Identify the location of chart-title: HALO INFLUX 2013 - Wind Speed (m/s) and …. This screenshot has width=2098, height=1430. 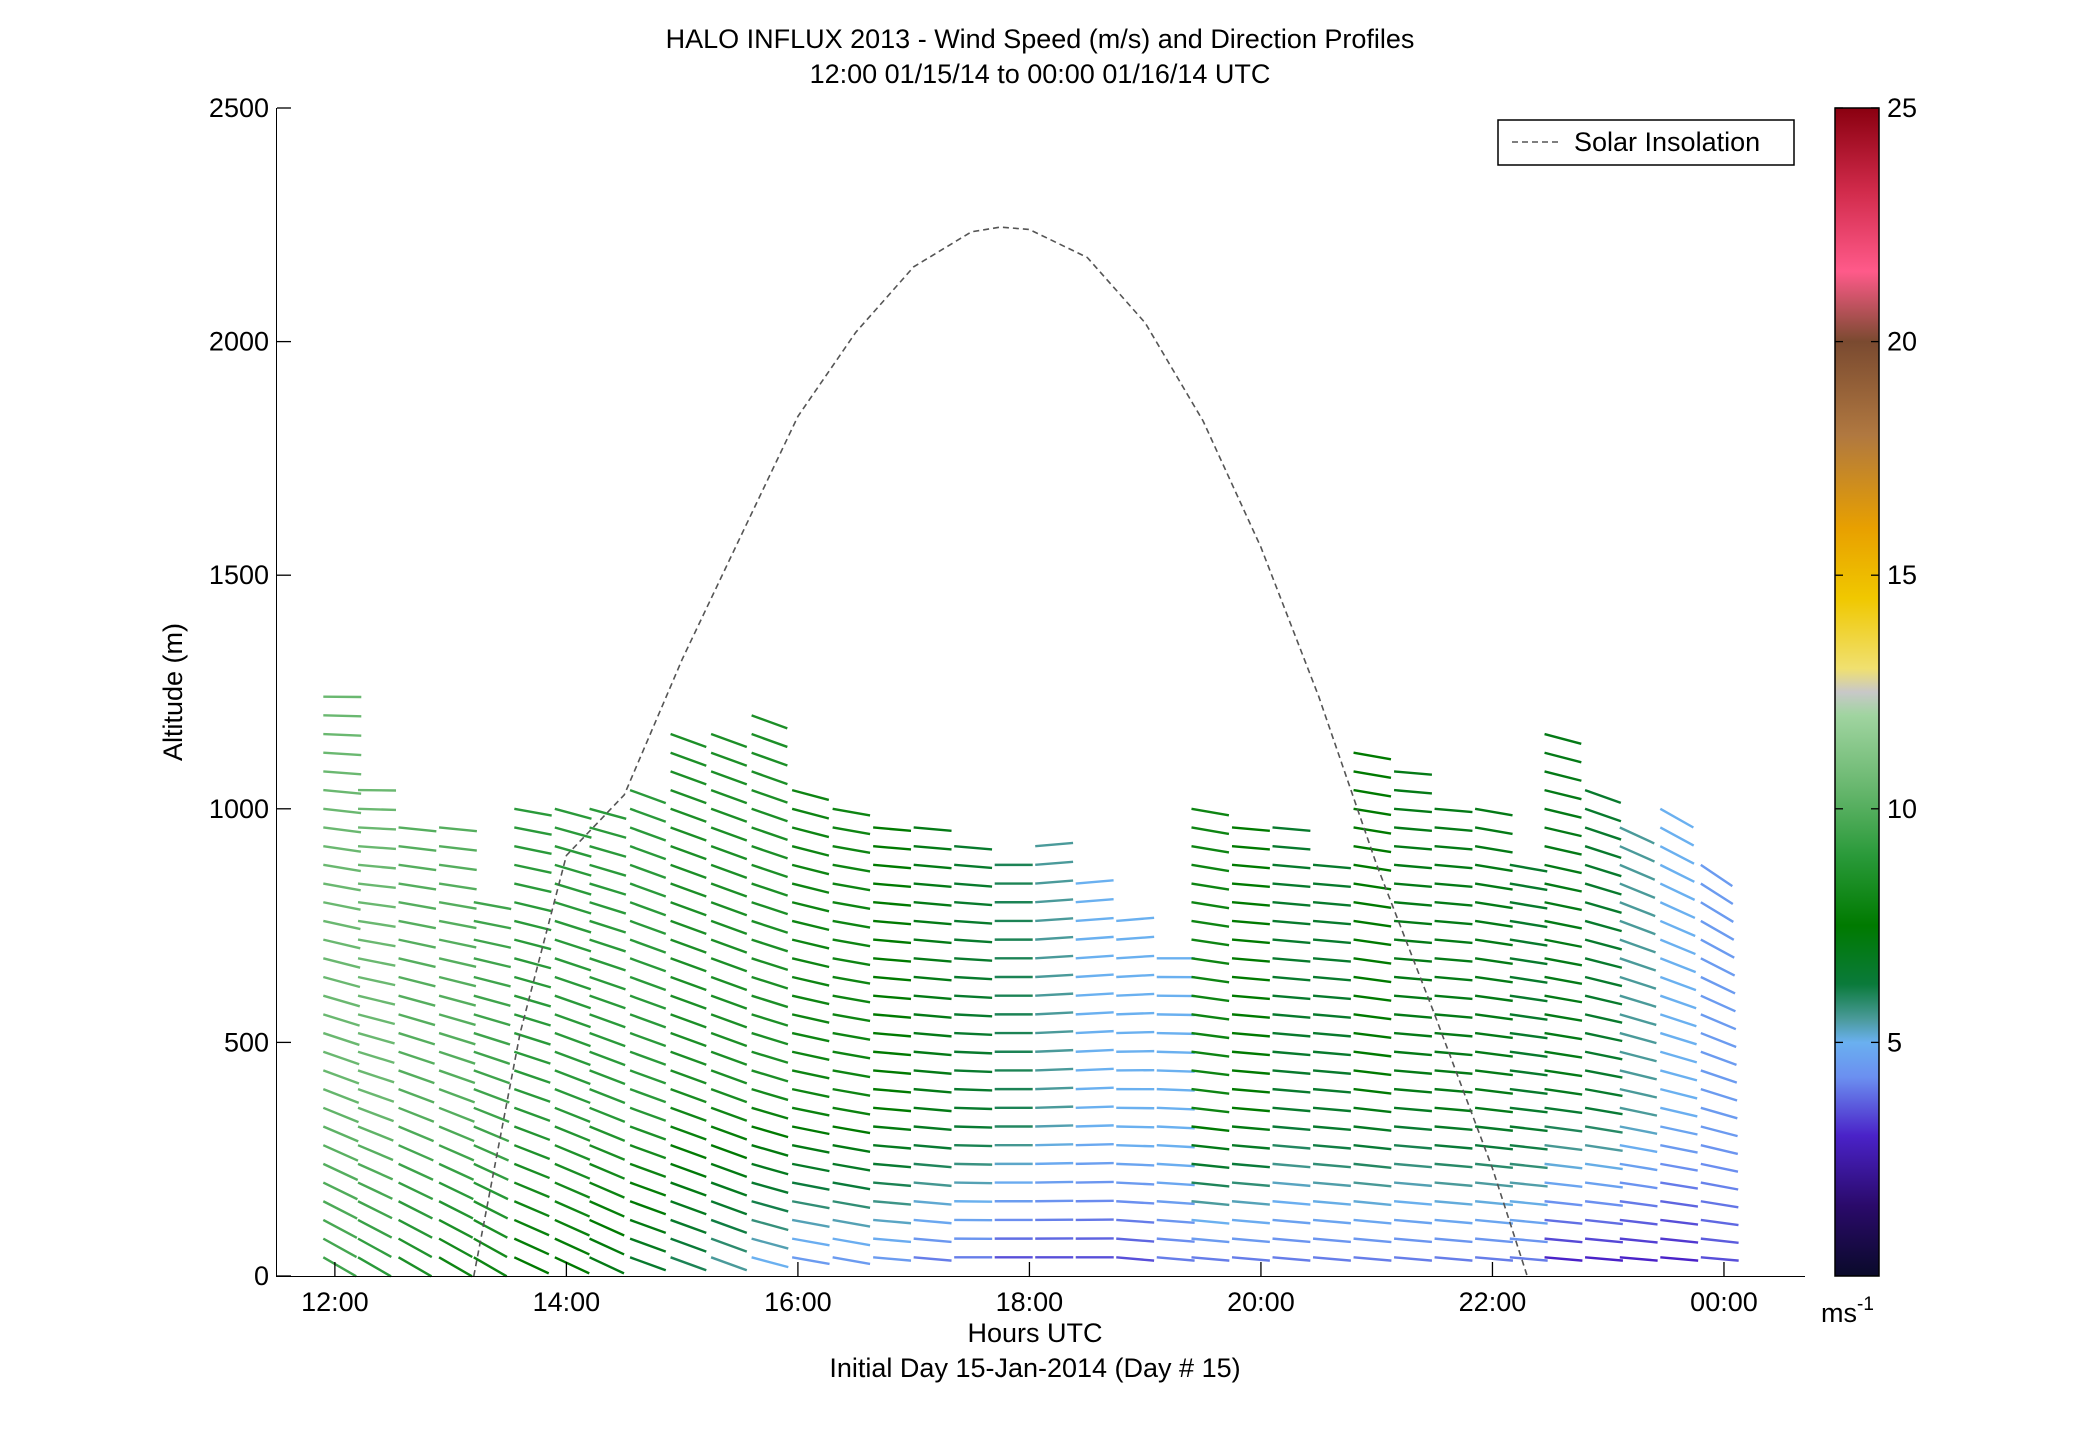
(1040, 39).